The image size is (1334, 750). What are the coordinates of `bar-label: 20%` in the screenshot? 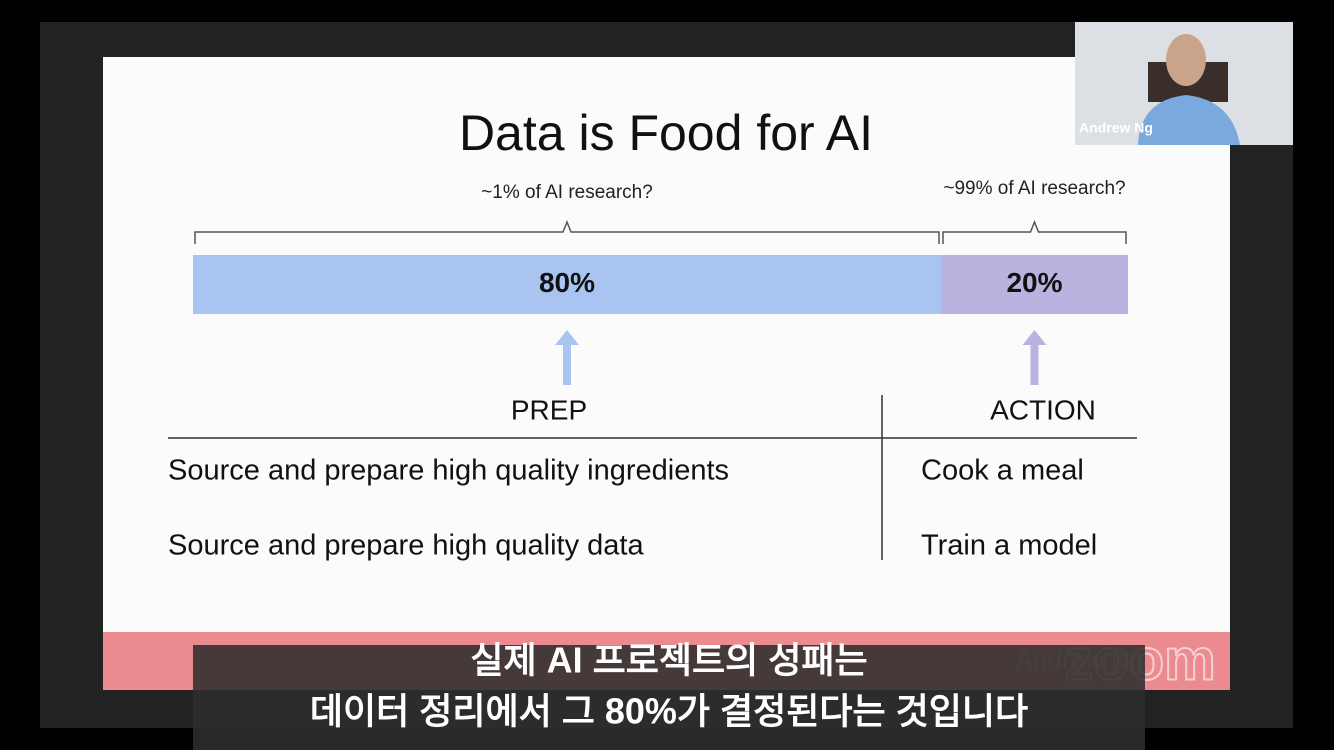 It's located at (1034, 282).